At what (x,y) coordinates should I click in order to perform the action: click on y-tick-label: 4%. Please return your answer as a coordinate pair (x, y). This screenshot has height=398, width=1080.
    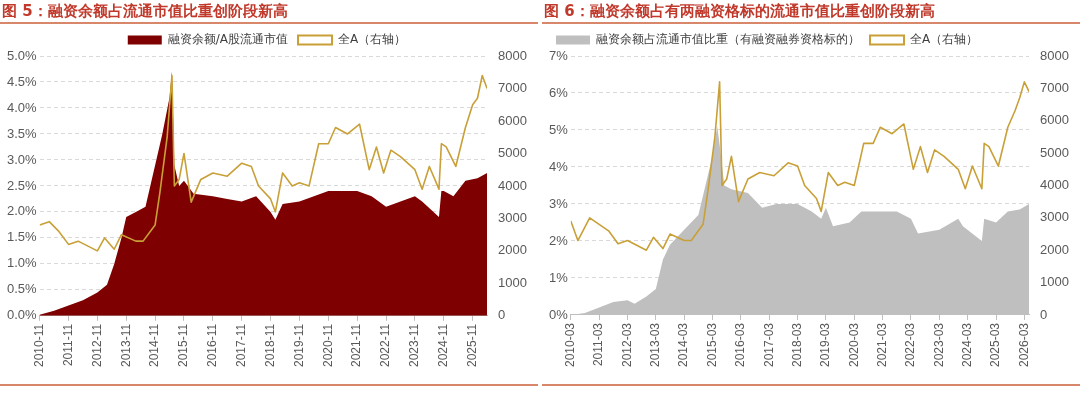
    Looking at the image, I should click on (558, 166).